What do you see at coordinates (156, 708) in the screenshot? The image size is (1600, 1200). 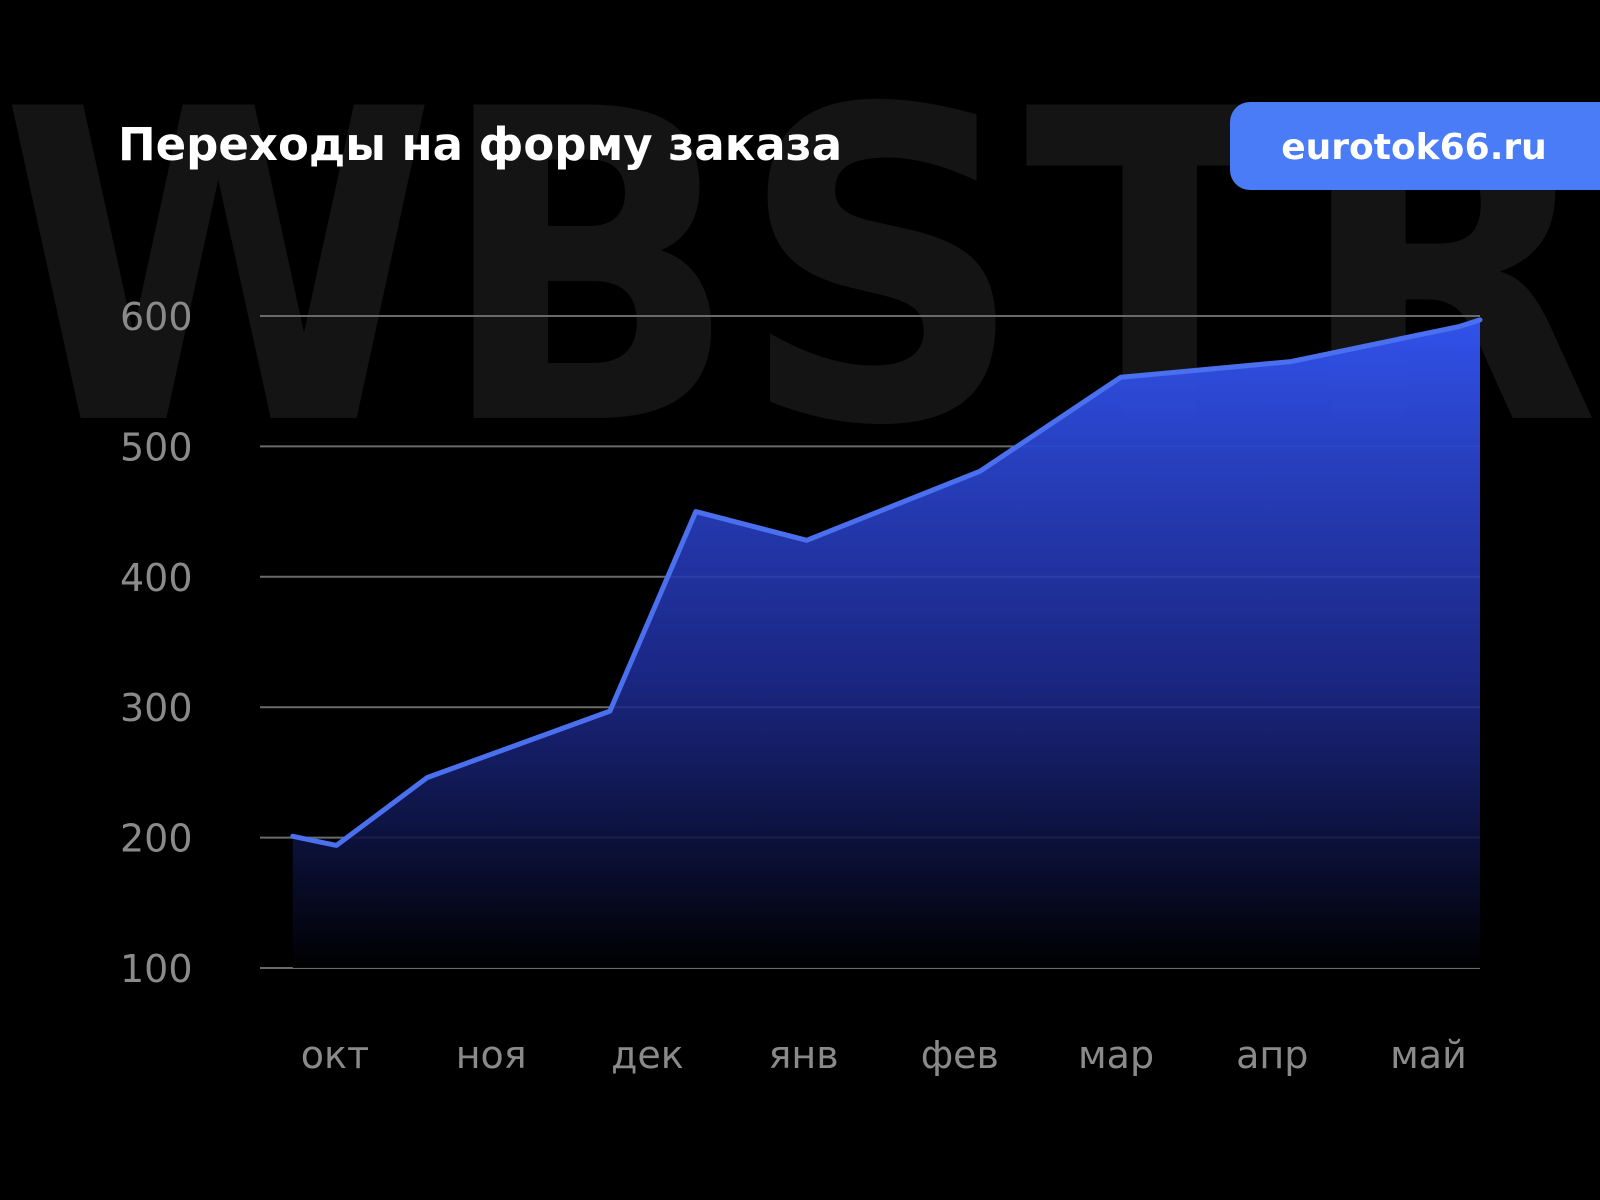 I see `y-tick-label: 300` at bounding box center [156, 708].